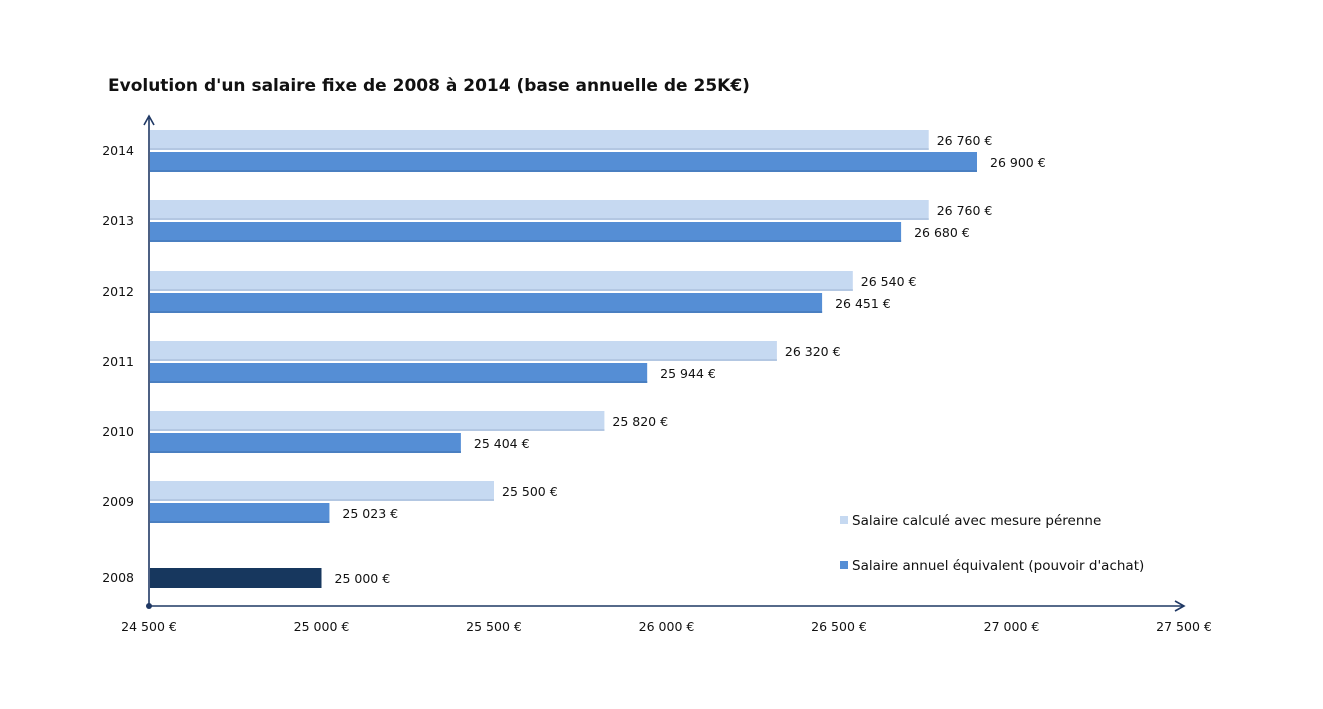 Image resolution: width=1323 pixels, height=709 pixels. Describe the element at coordinates (863, 303) in the screenshot. I see `data-label-dark-2012: 26 451 €` at that location.